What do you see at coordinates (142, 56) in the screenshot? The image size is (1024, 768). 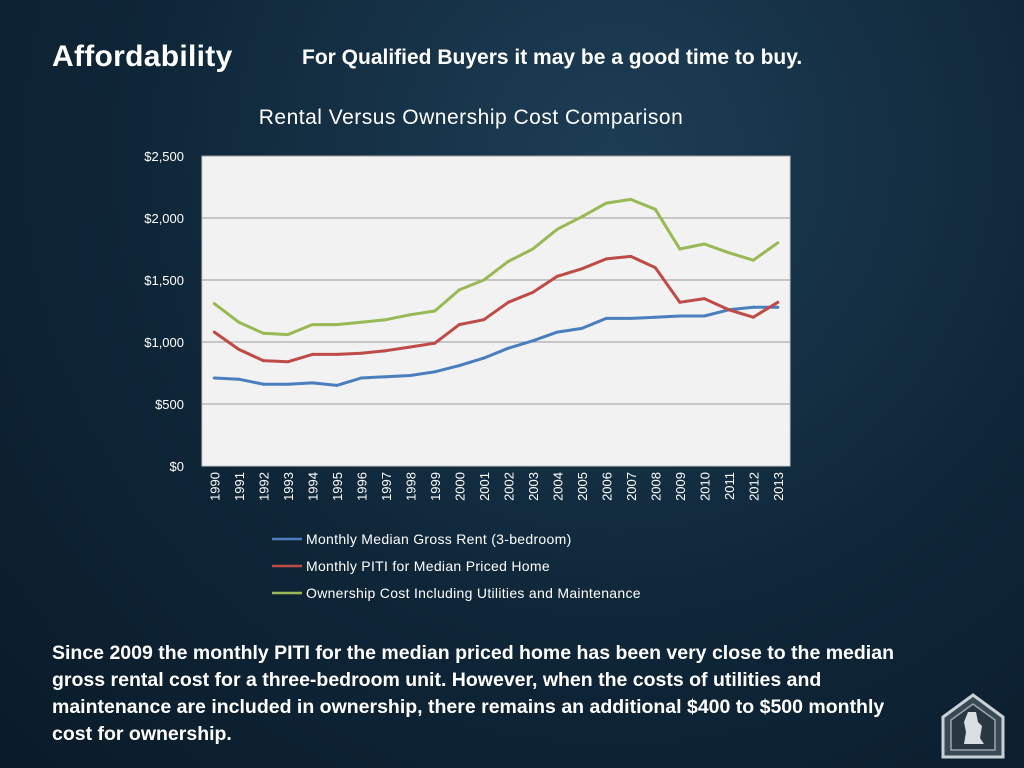 I see `slide-title: Affordability` at bounding box center [142, 56].